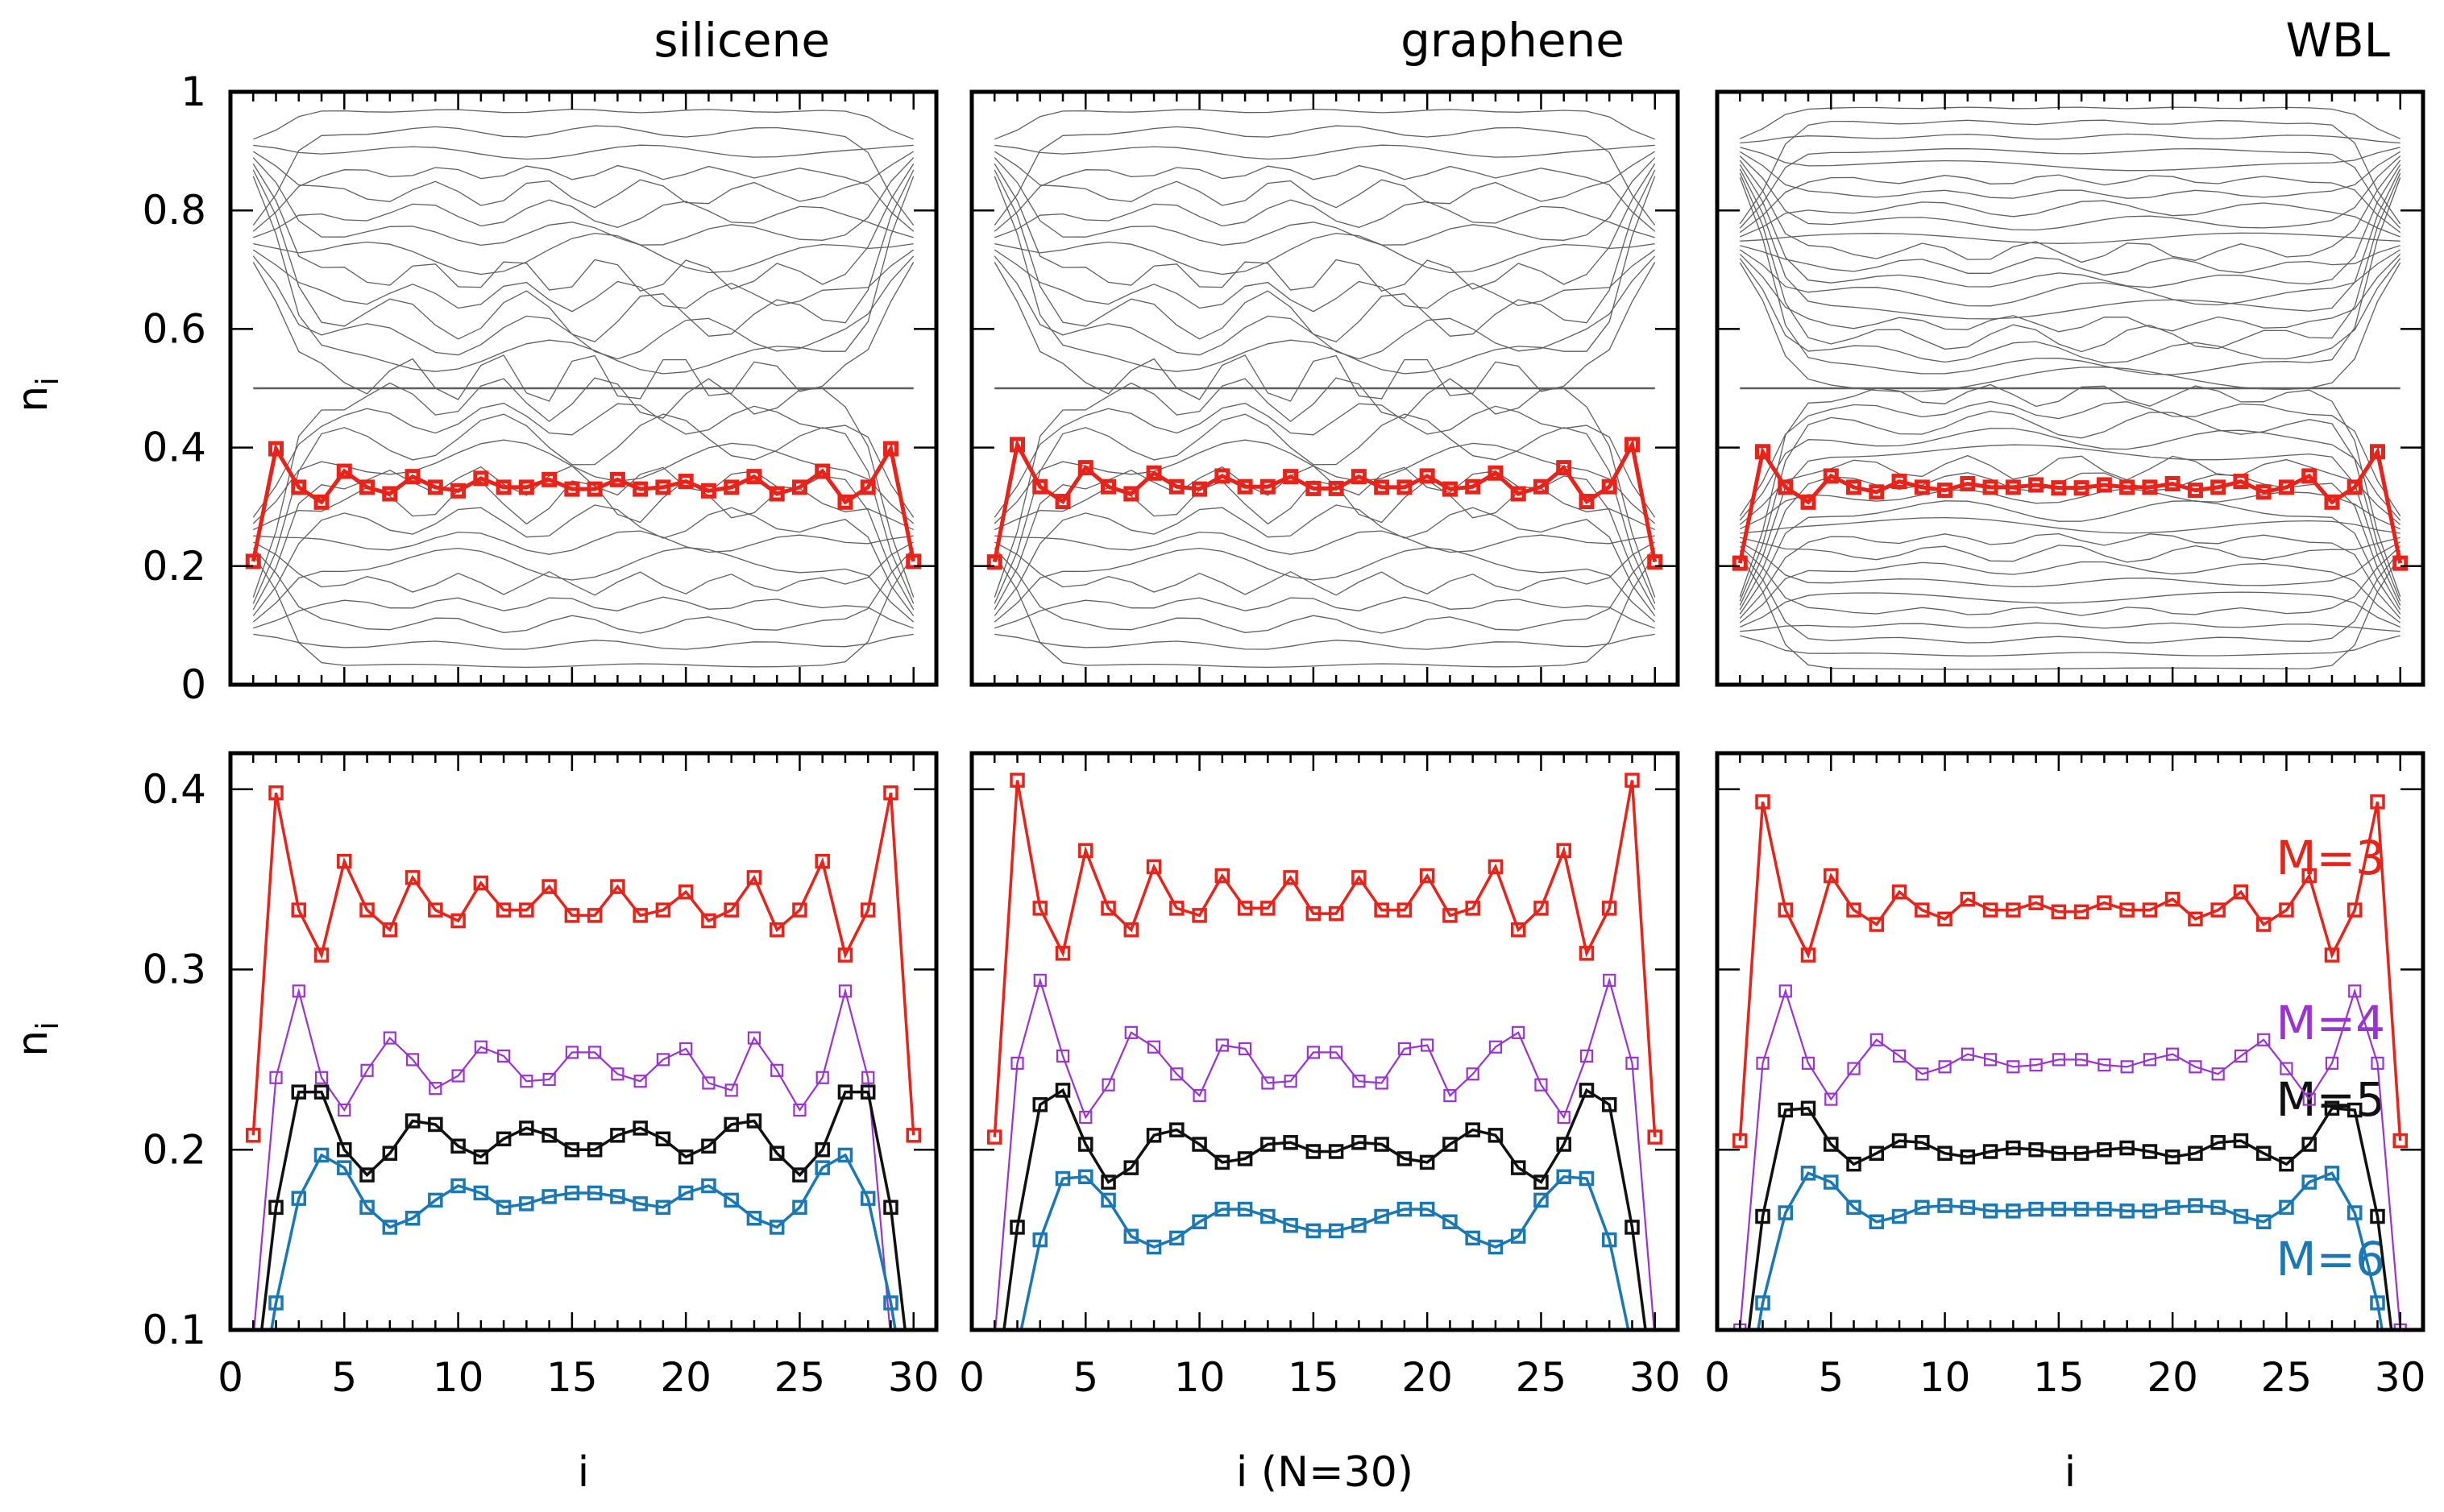 This screenshot has height=1512, width=2444. I want to click on y-tick-label: 0.2, so click(174, 1150).